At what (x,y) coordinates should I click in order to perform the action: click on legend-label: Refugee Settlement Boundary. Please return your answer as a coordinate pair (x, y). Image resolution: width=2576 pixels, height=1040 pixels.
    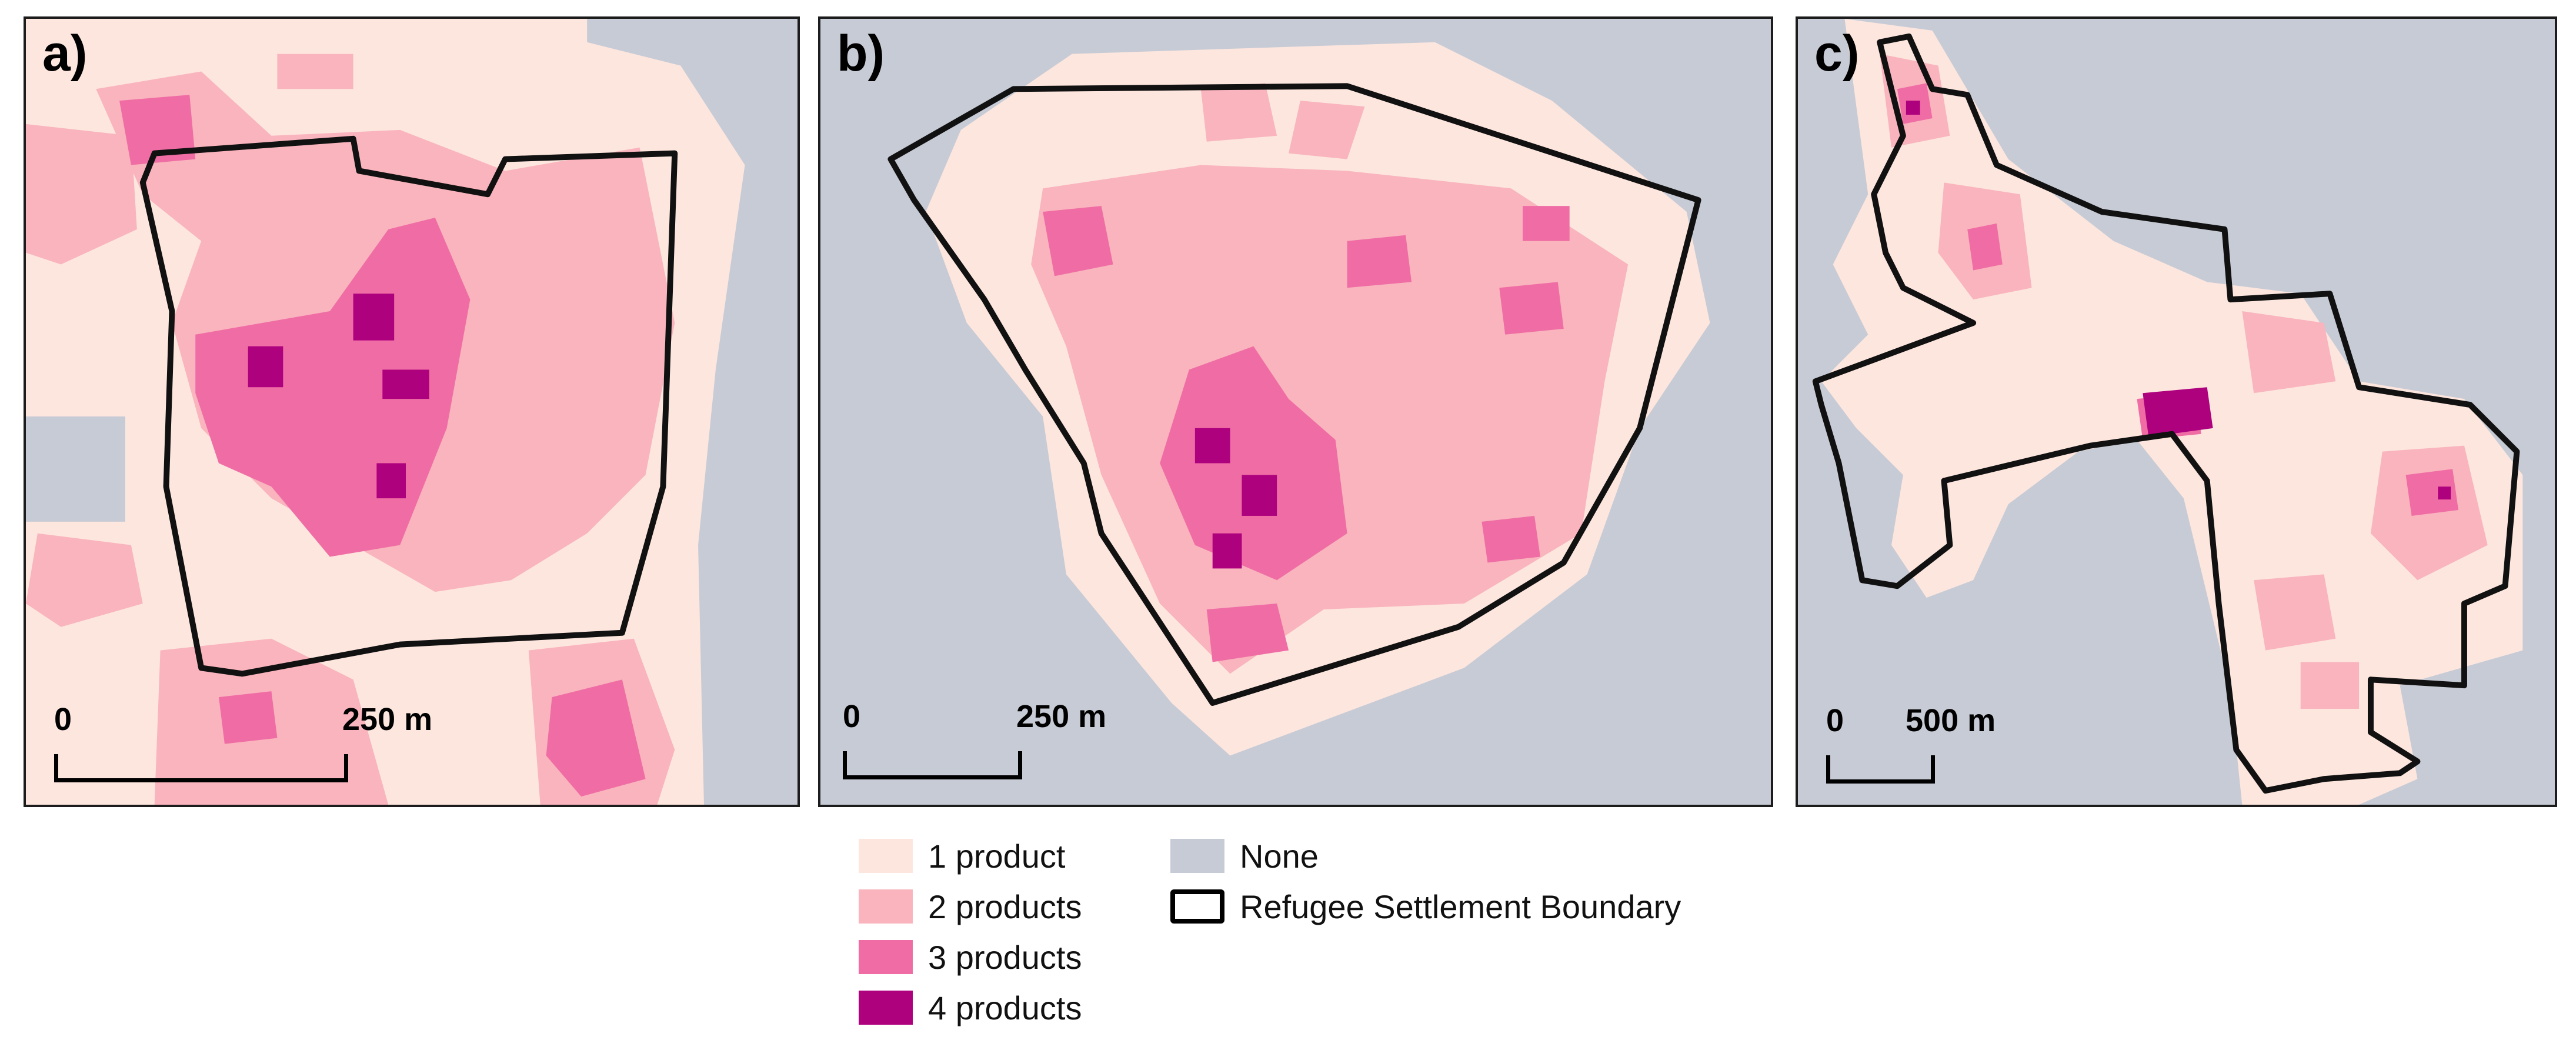
    Looking at the image, I should click on (1460, 906).